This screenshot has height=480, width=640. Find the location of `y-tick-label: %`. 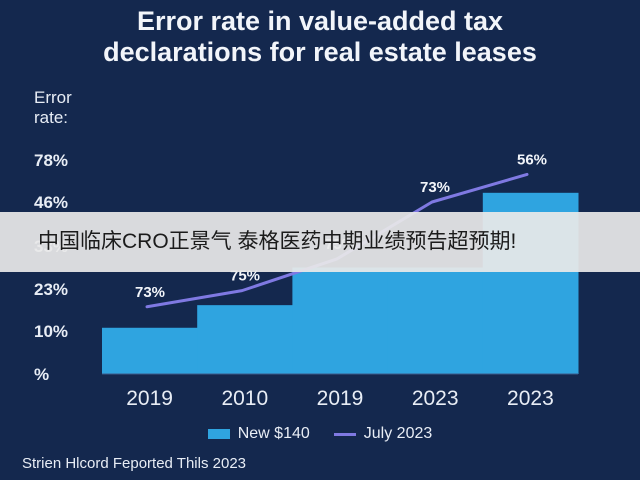

y-tick-label: % is located at coordinates (41, 374).